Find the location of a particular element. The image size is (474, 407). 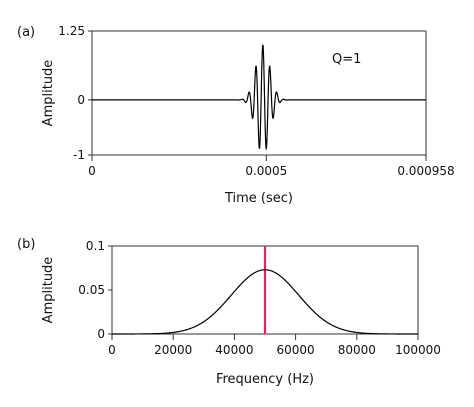

panel-b-xtick-label: 60000 is located at coordinates (296, 350).